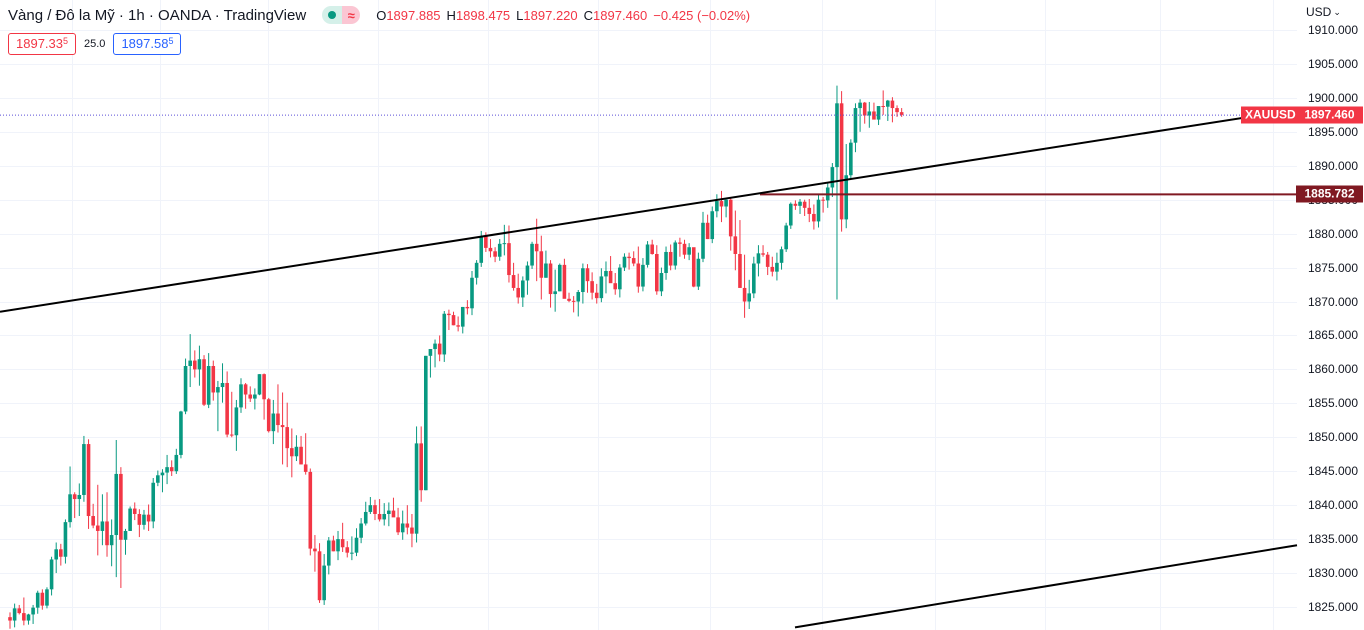 This screenshot has height=630, width=1364. Describe the element at coordinates (1332, 30) in the screenshot. I see `price-axis-label: 1910.000` at that location.